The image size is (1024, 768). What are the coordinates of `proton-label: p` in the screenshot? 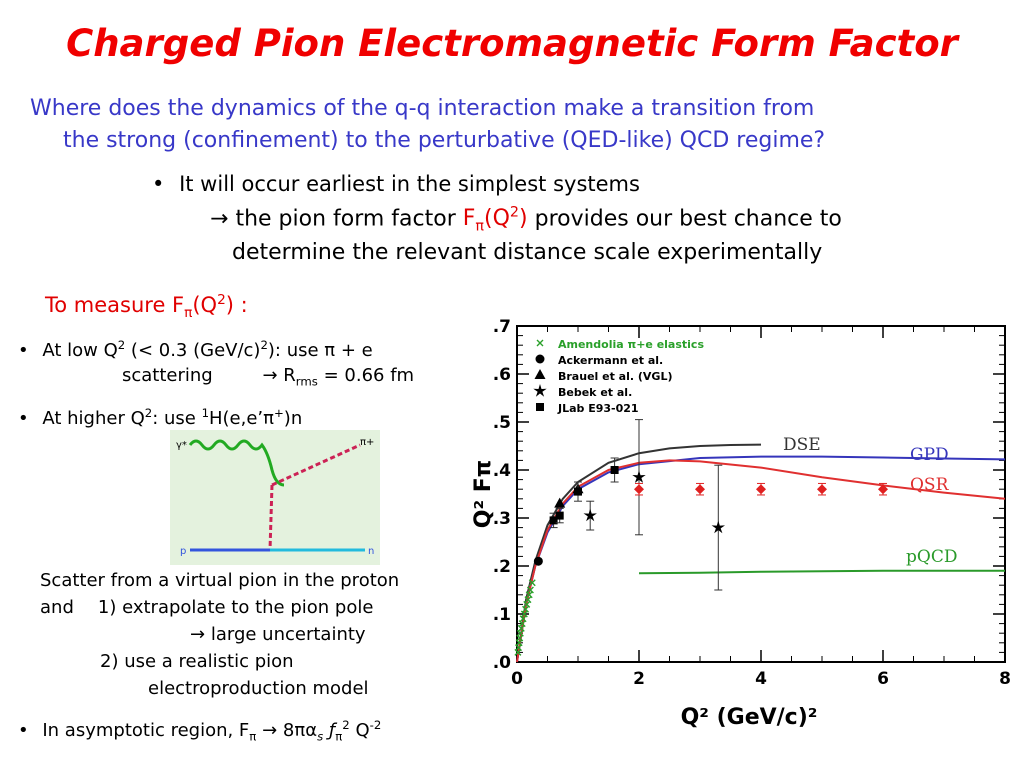 It's located at (183, 551).